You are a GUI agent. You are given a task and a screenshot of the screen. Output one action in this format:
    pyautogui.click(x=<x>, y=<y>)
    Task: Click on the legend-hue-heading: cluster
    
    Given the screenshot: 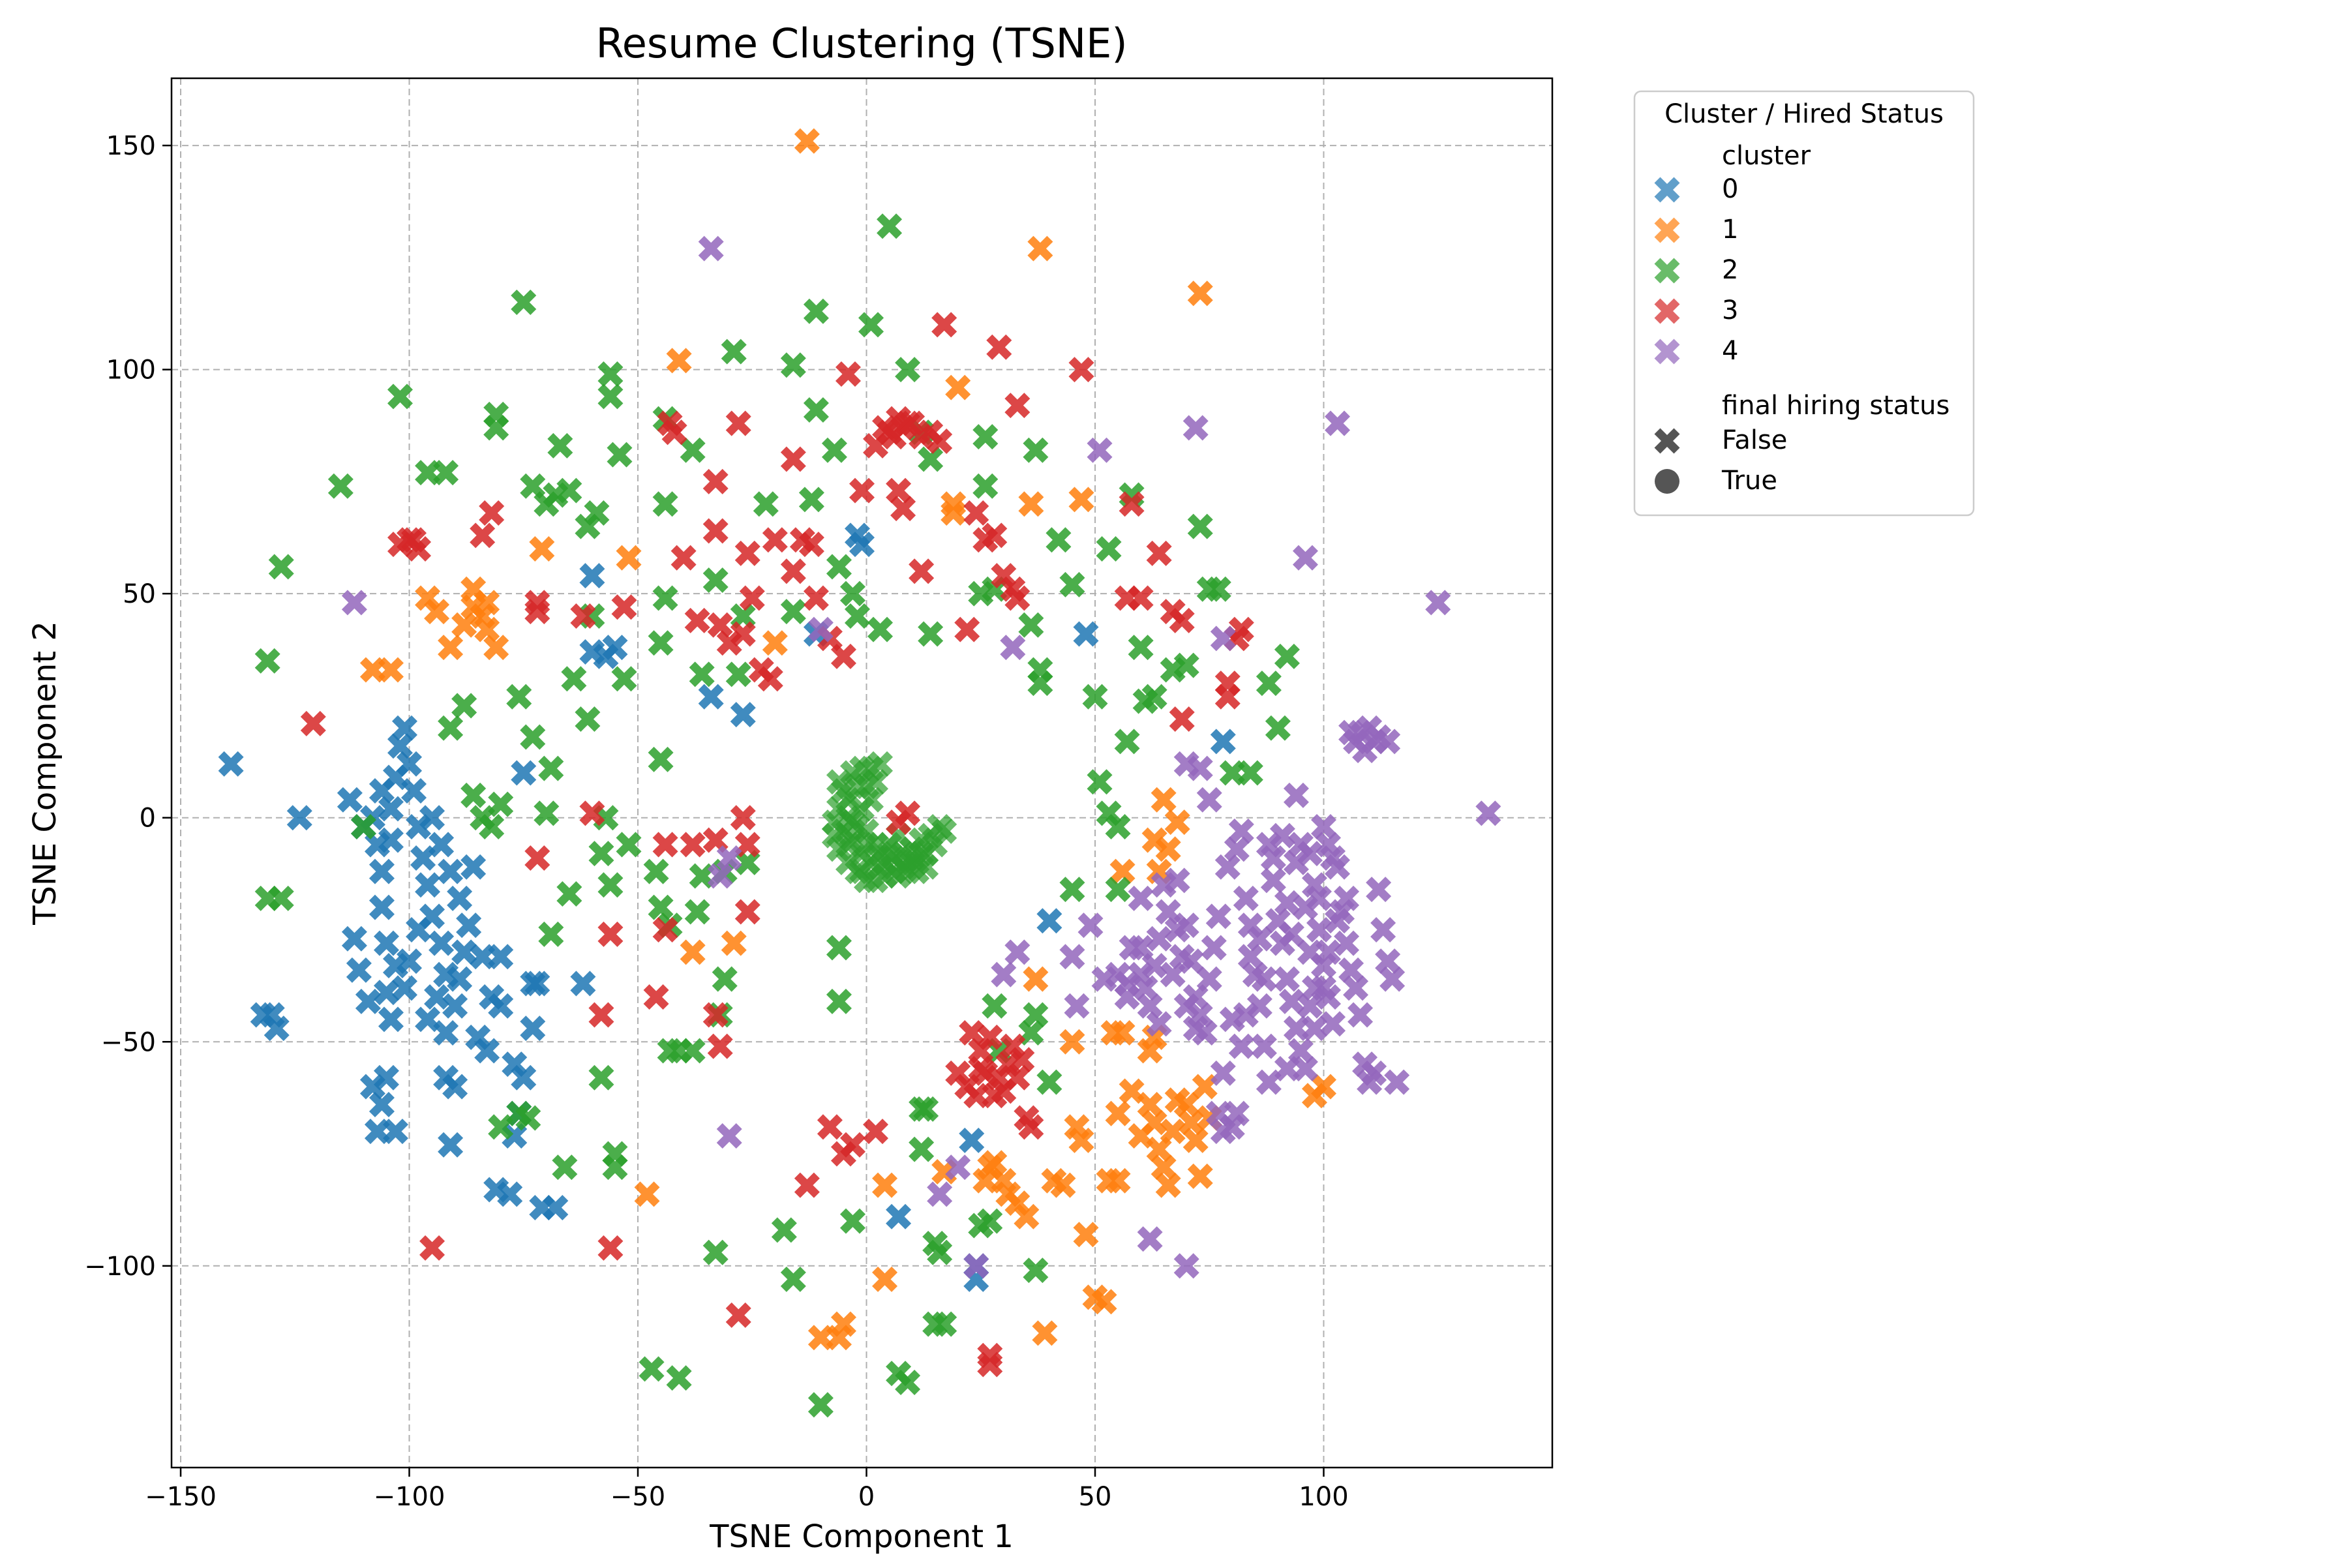 What is the action you would take?
    pyautogui.click(x=1767, y=156)
    